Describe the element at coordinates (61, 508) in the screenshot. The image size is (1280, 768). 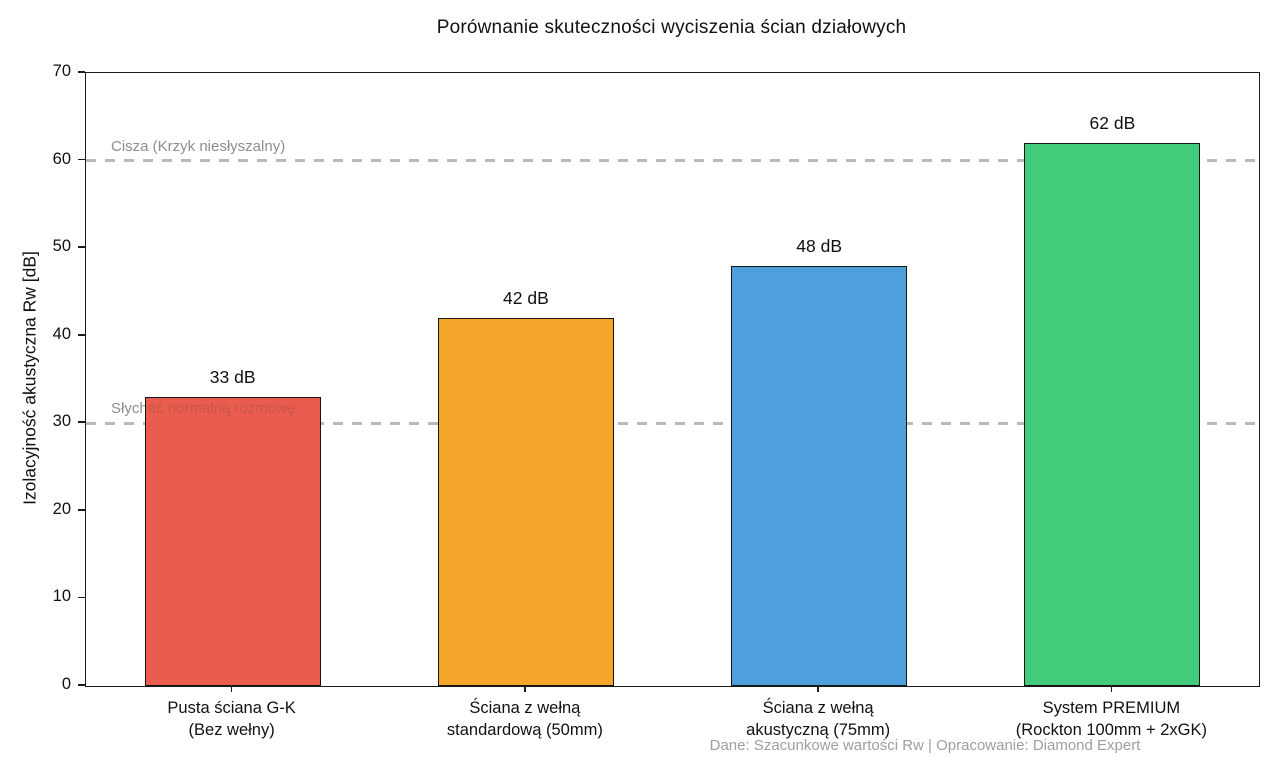
I see `y-tick-label-20: 20` at that location.